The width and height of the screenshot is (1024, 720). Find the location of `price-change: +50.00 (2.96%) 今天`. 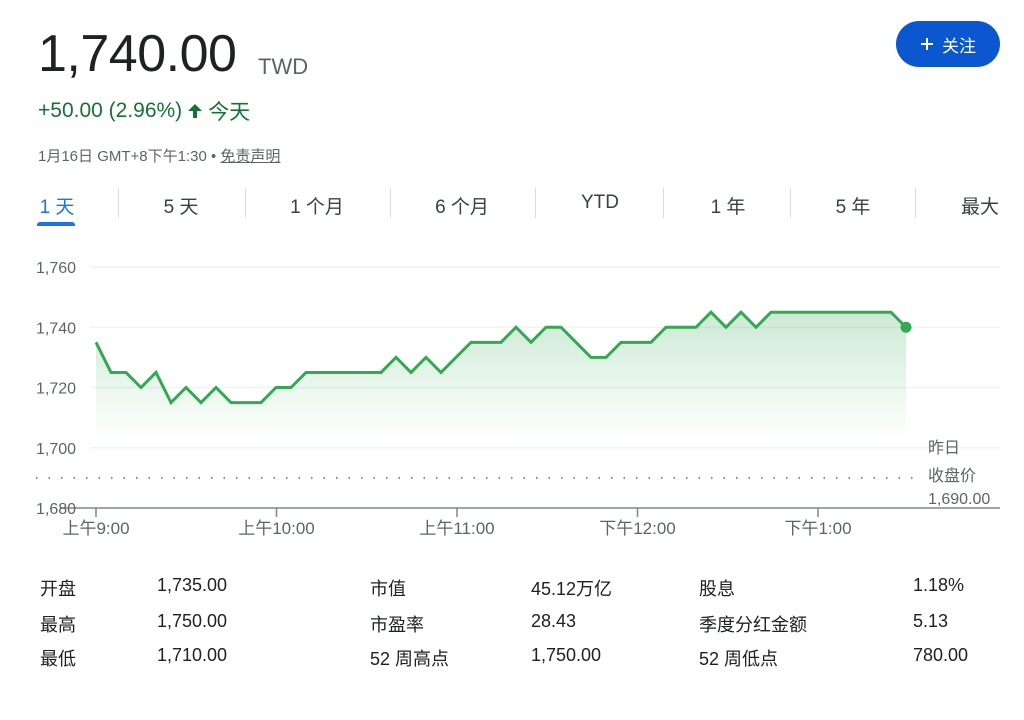

price-change: +50.00 (2.96%) 今天 is located at coordinates (144, 111).